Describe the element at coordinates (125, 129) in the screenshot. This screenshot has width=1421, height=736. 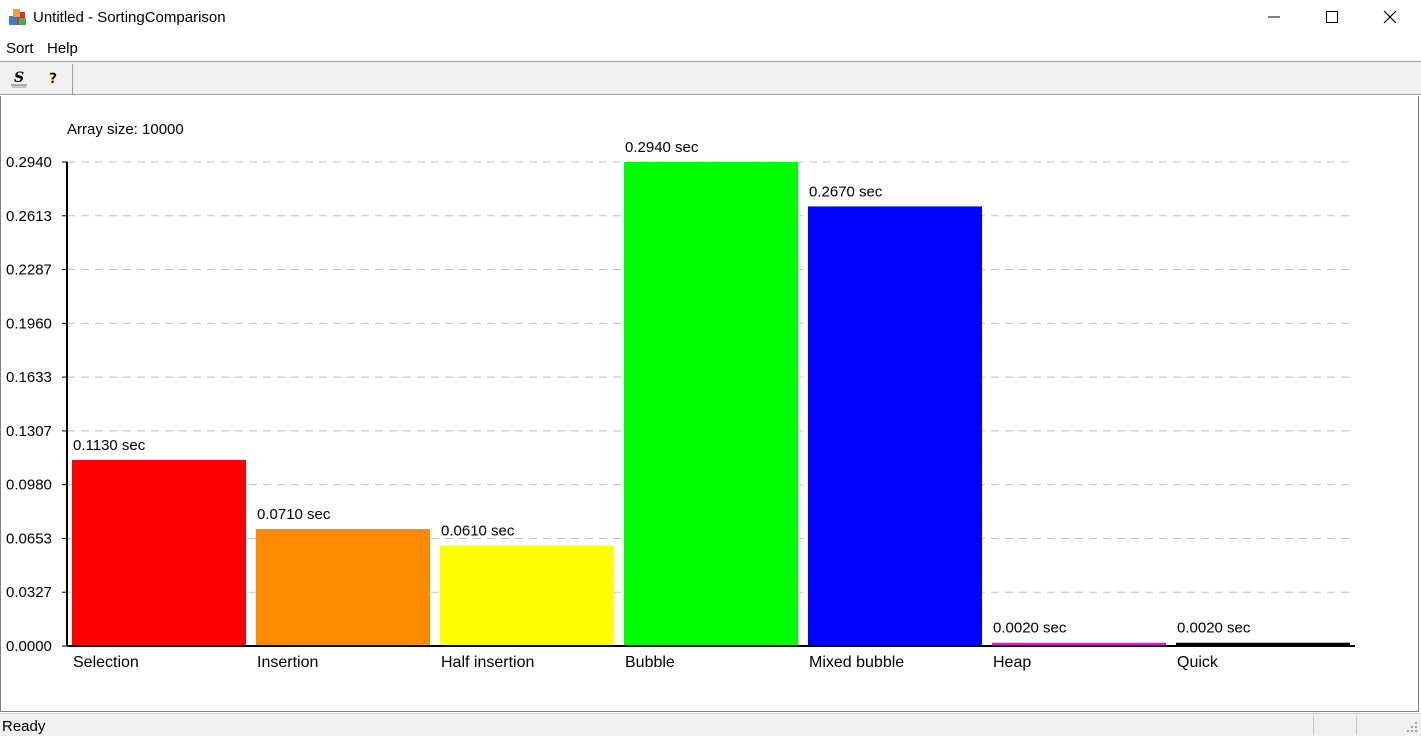
I see `chart-title: Array size: 10000` at that location.